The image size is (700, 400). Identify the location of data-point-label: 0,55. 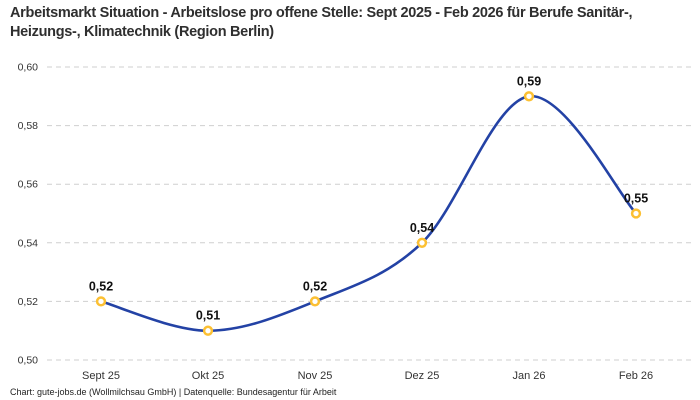
(636, 199).